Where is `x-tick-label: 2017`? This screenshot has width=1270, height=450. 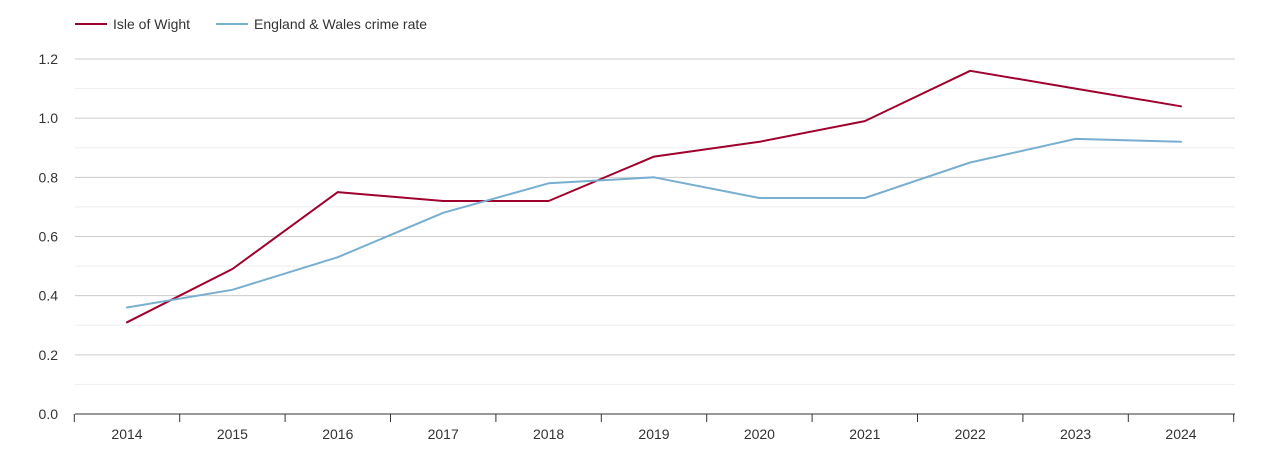 x-tick-label: 2017 is located at coordinates (443, 434).